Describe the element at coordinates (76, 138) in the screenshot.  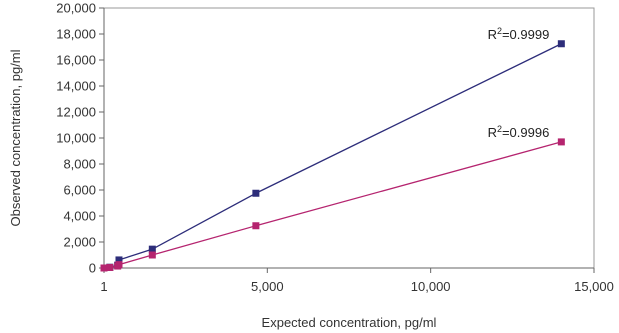
I see `y-tick-label: 10,000` at that location.